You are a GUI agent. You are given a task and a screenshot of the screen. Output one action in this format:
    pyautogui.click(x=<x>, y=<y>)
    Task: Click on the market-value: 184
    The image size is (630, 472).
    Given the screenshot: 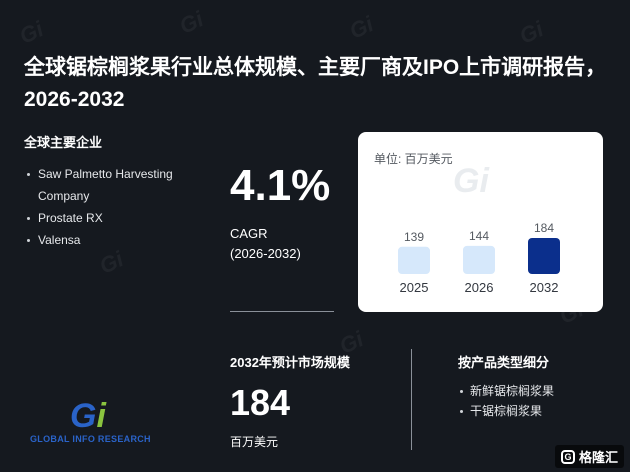 What is the action you would take?
    pyautogui.click(x=260, y=402)
    